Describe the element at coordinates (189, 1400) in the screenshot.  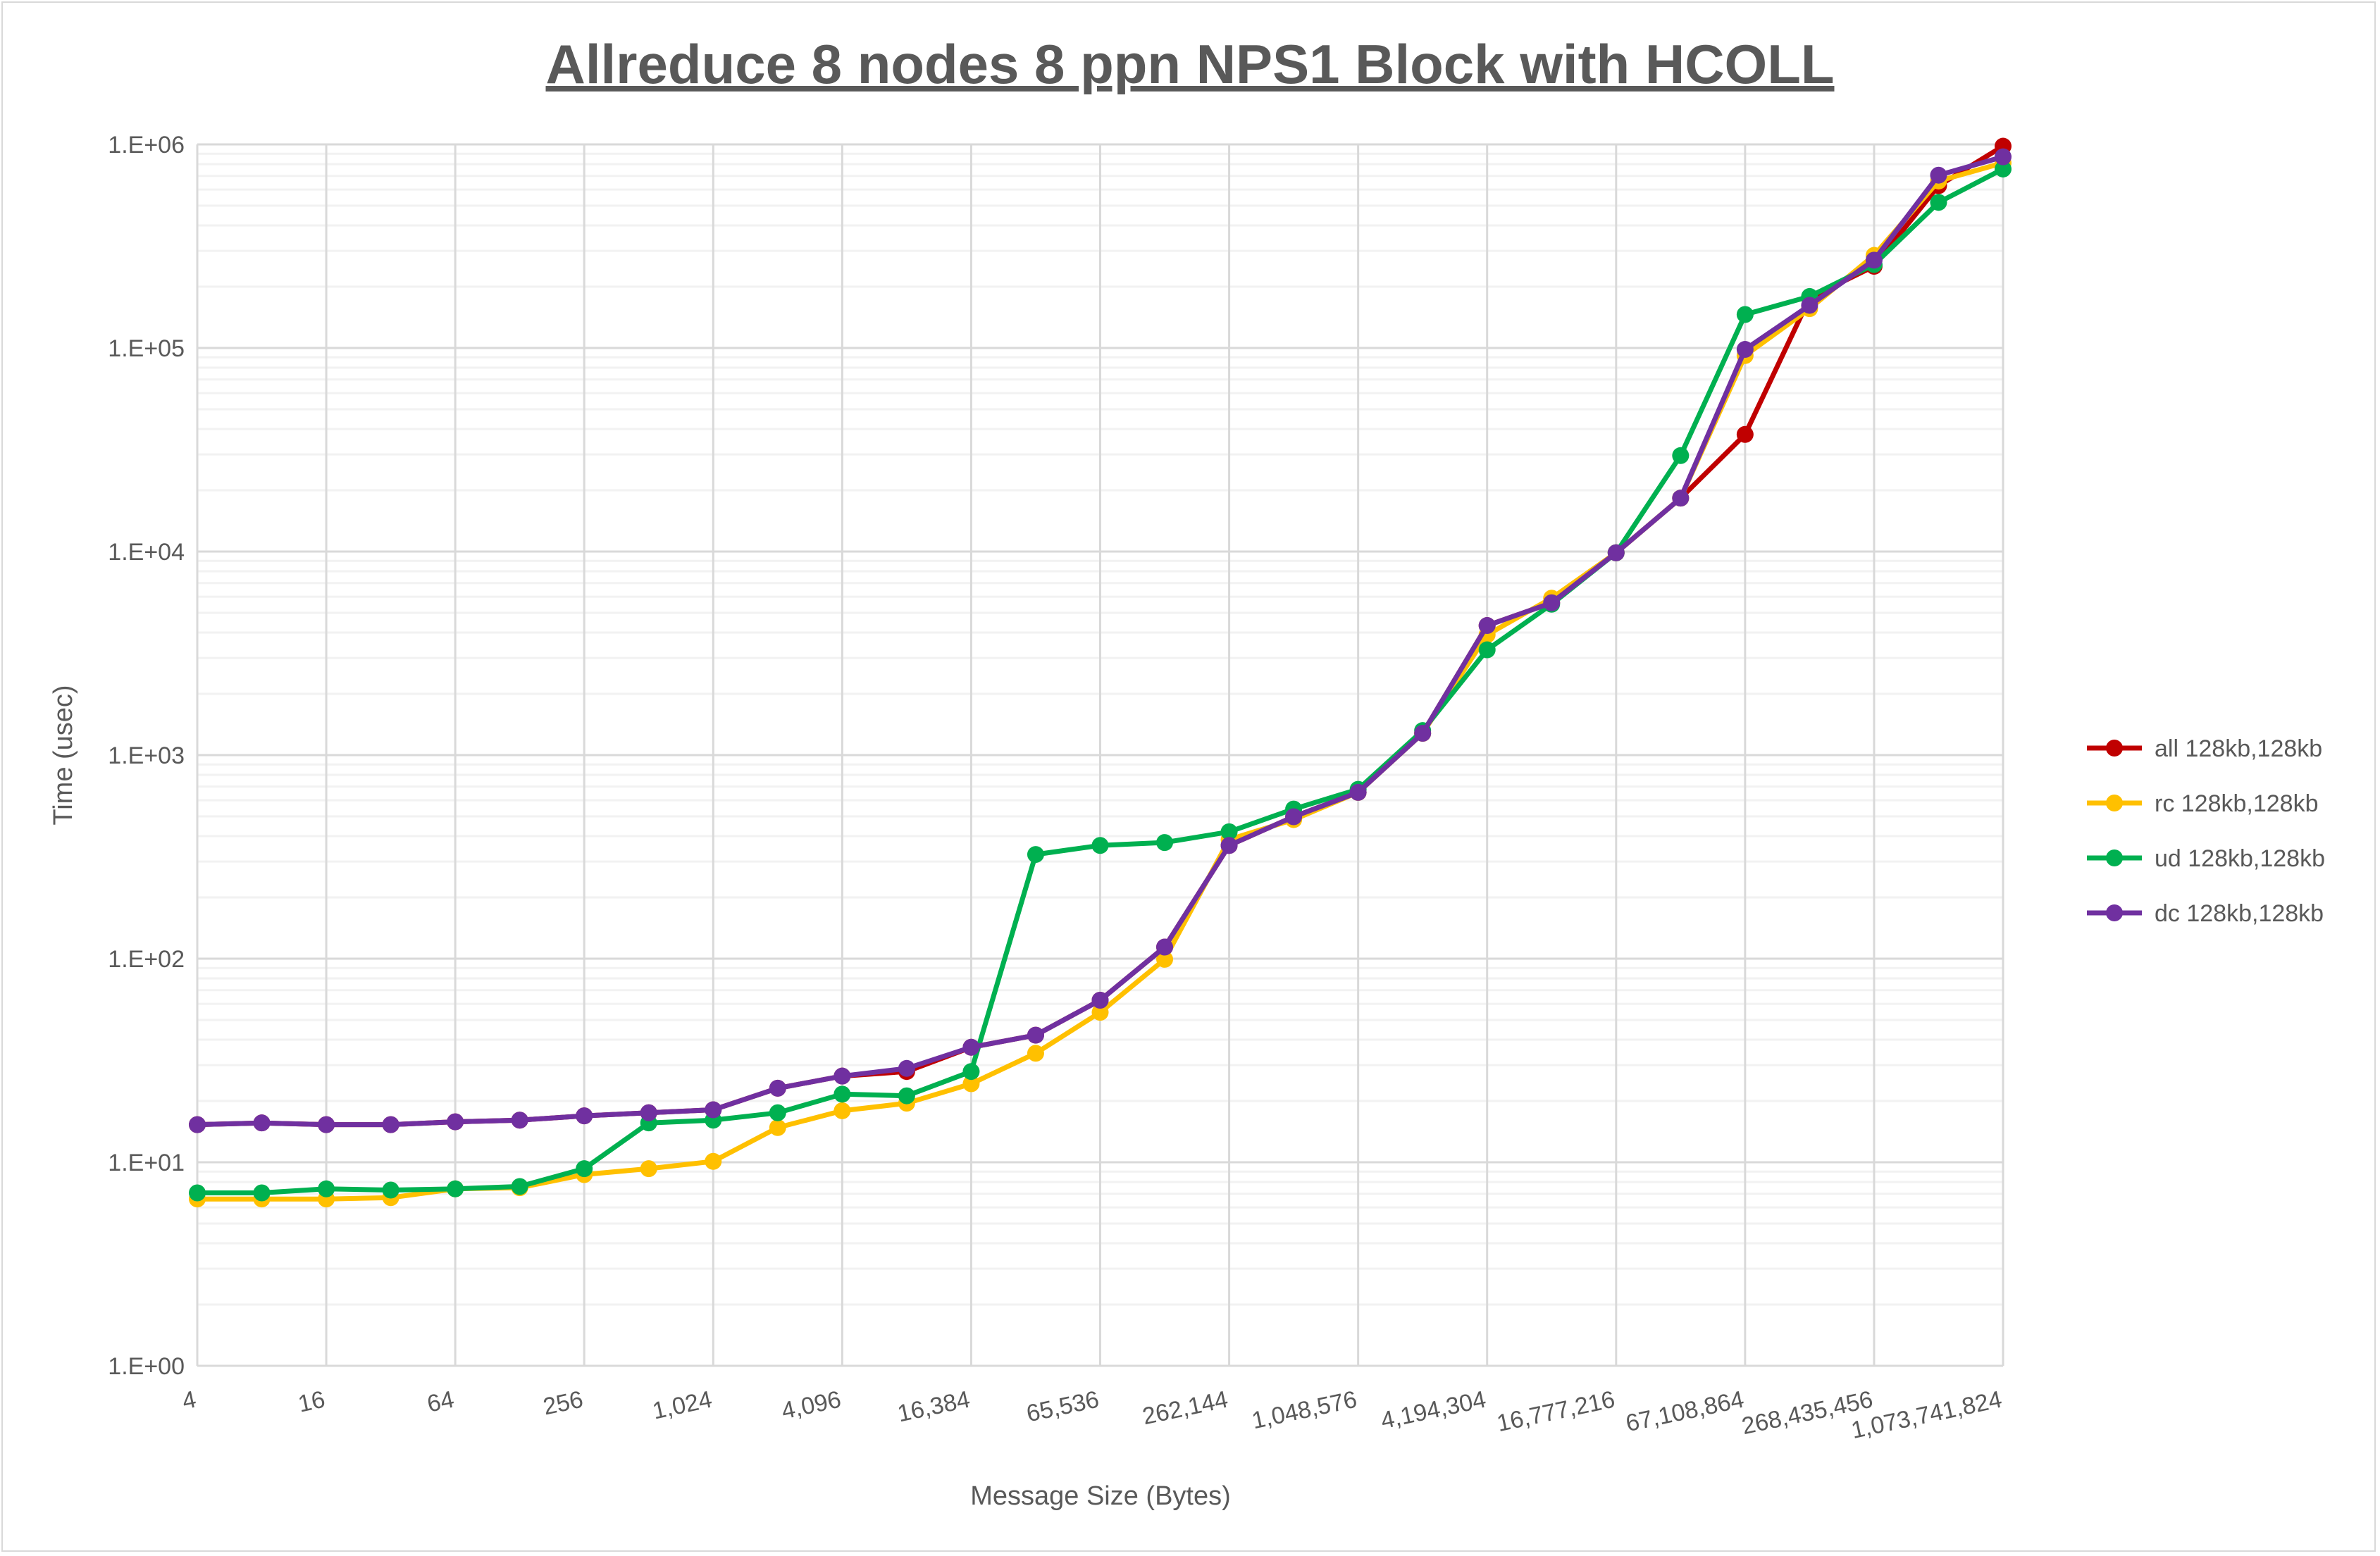
I see `x-tick-label: 4` at that location.